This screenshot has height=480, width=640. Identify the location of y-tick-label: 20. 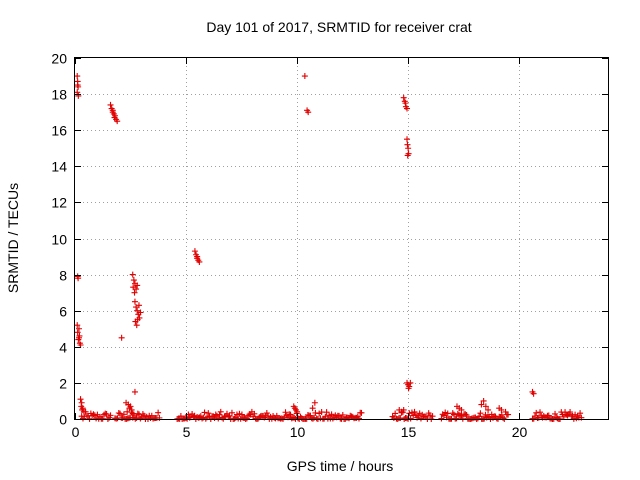
(59, 59).